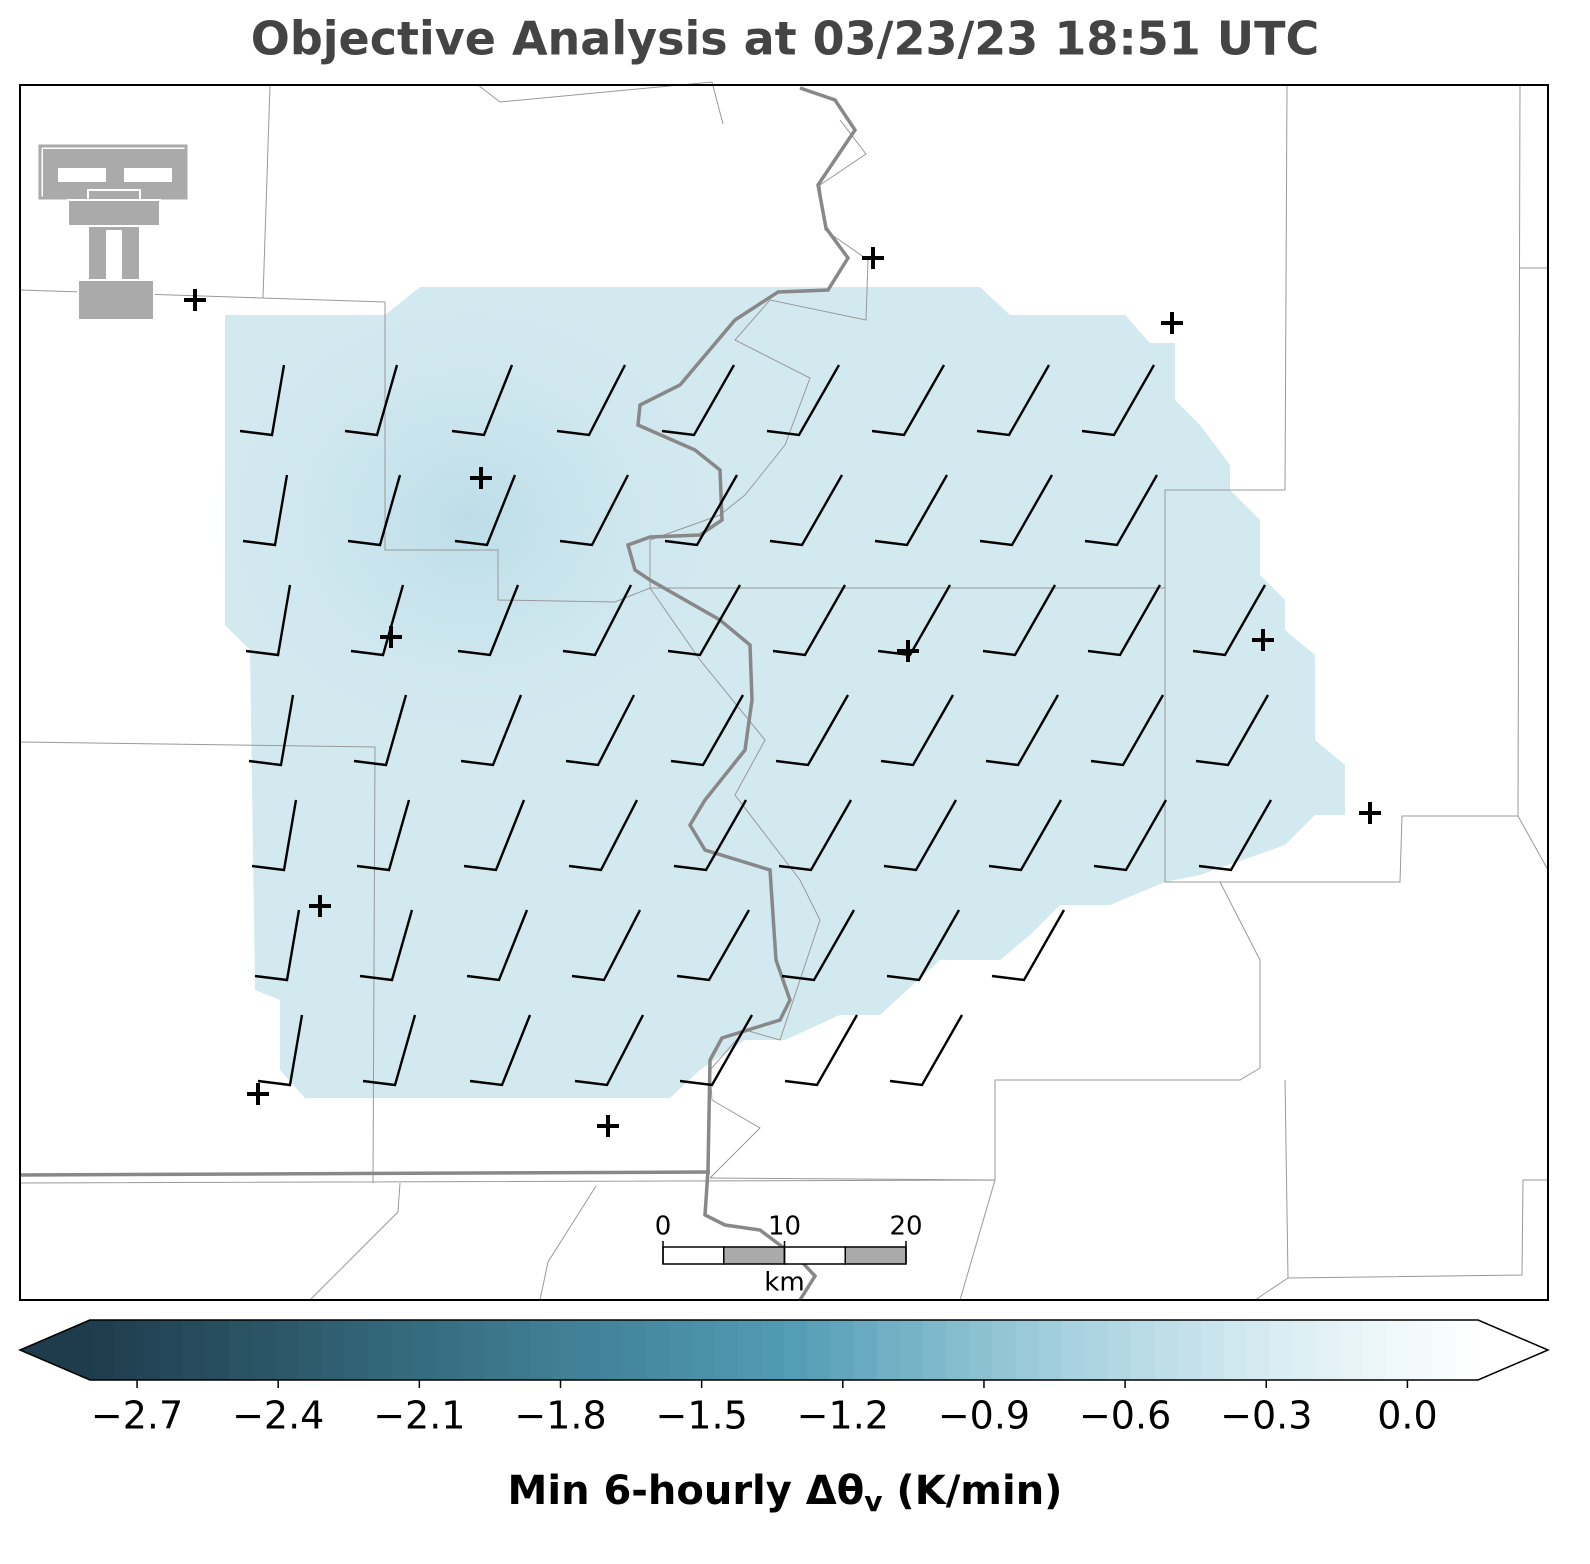  I want to click on scale-tick-label: 20, so click(905, 1227).